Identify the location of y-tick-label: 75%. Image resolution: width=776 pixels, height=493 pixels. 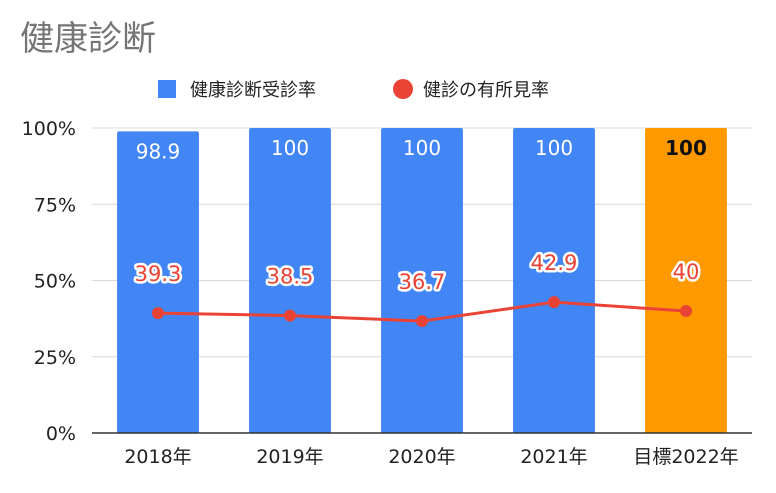
(55, 205).